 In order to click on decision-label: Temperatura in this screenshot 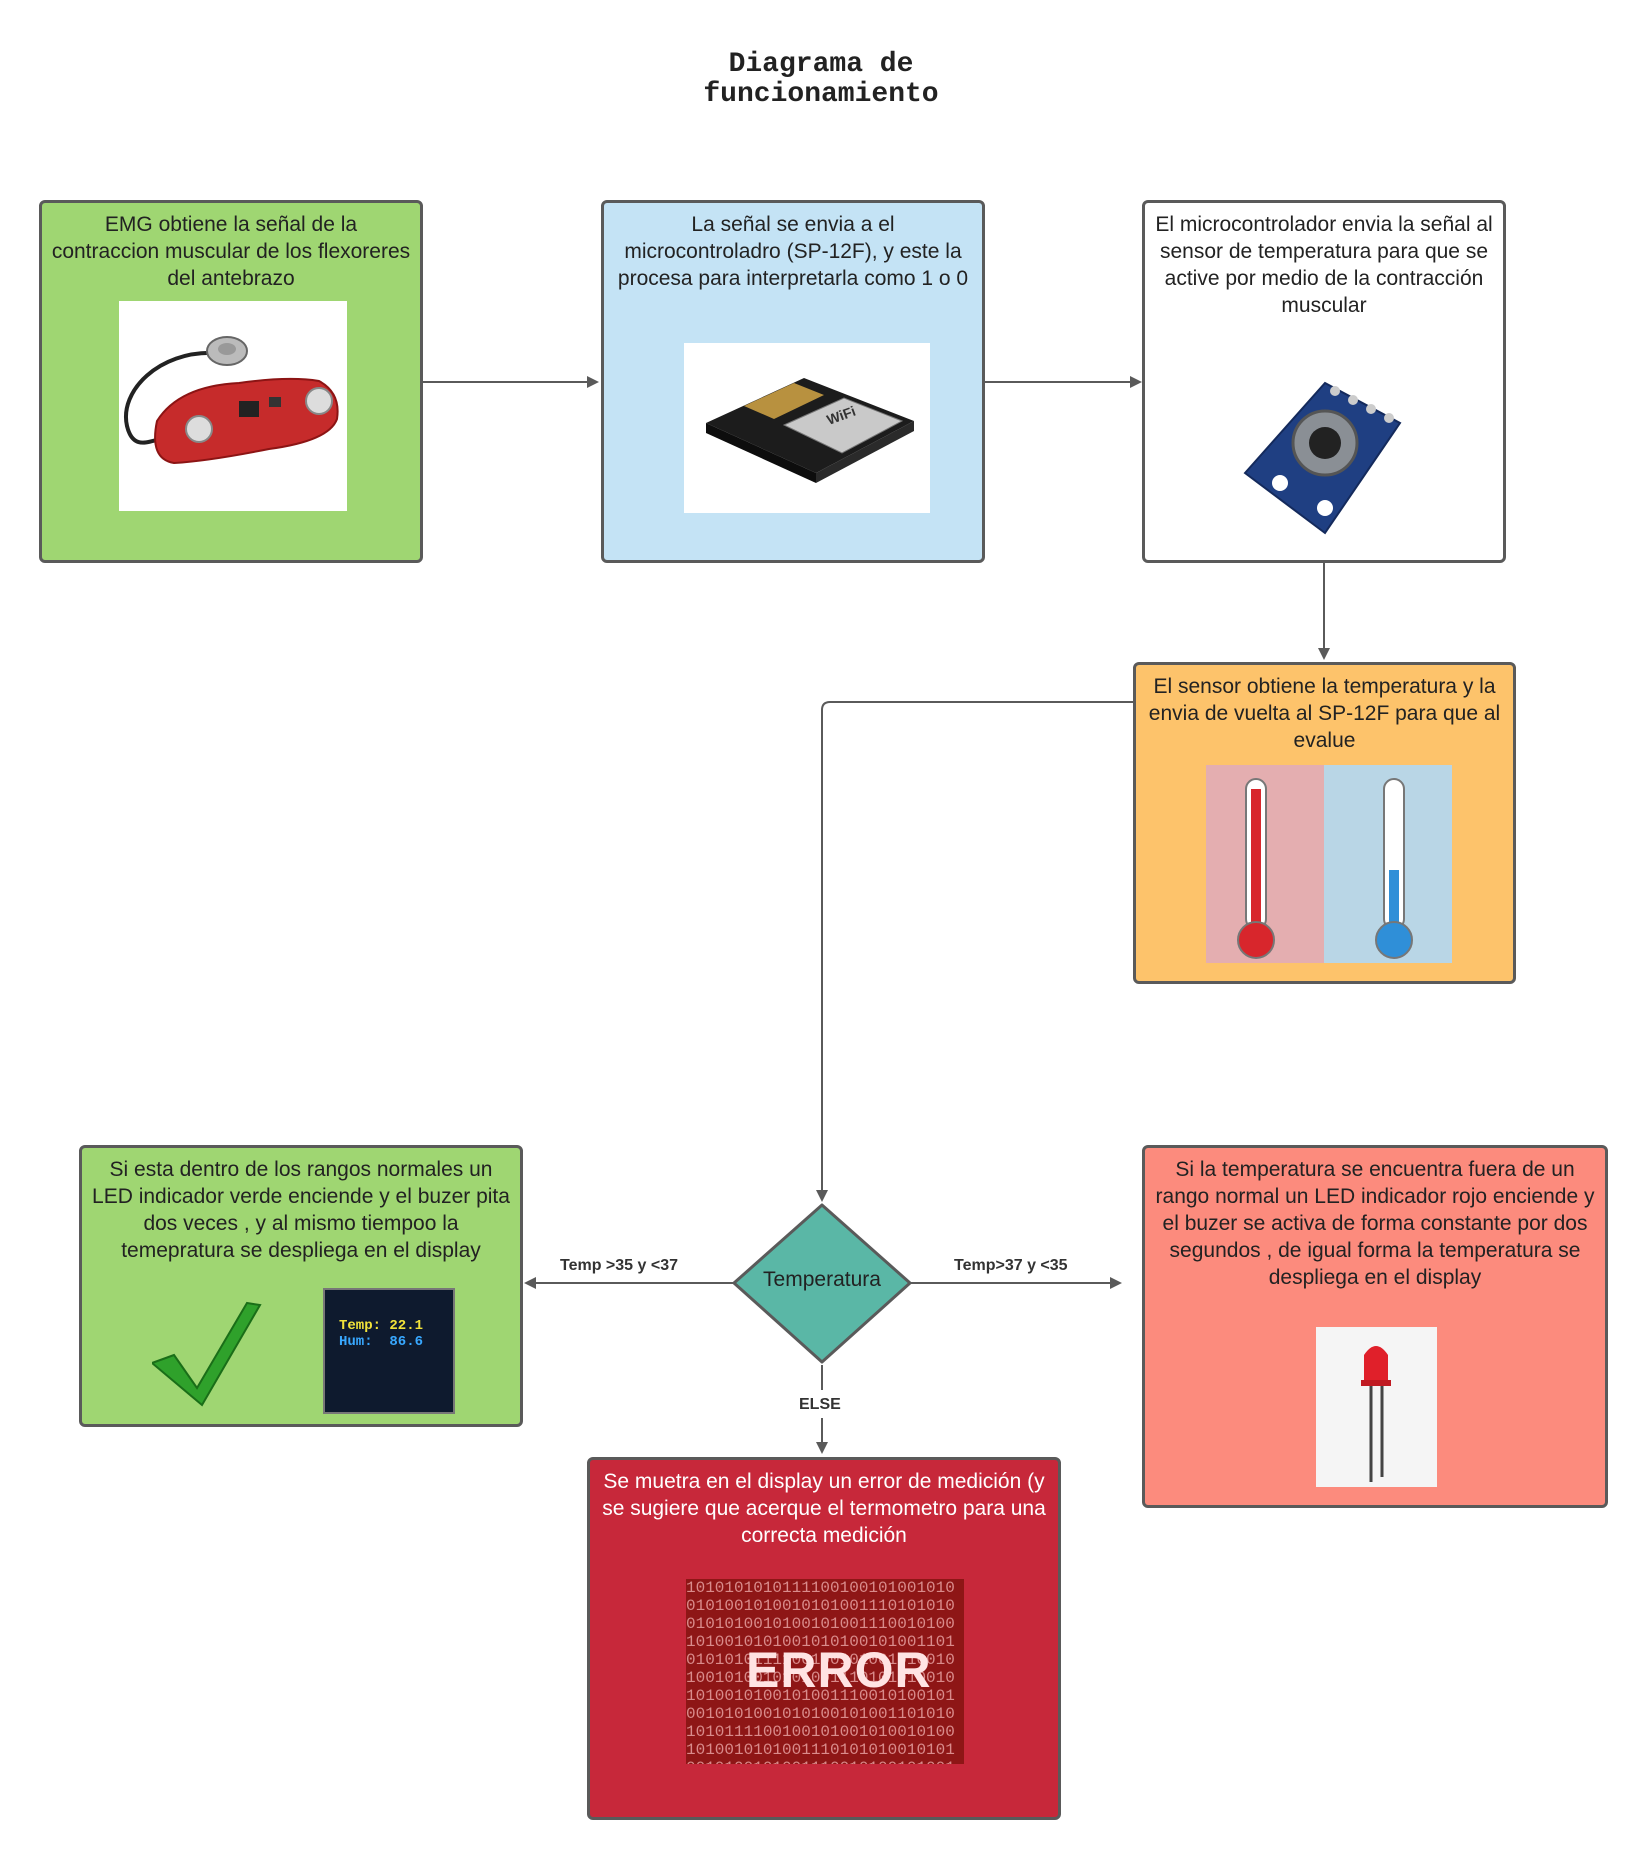, I will do `click(822, 1279)`.